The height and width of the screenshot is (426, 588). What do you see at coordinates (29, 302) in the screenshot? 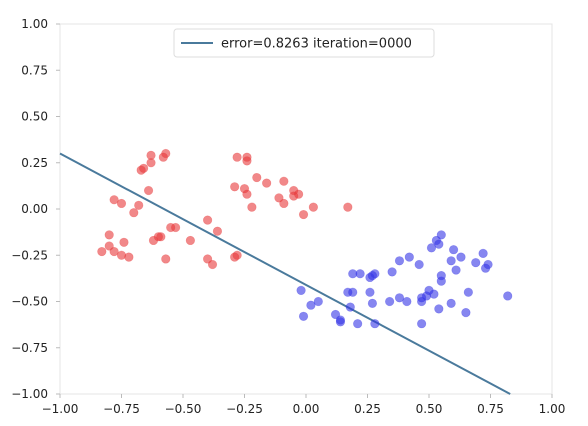
I see `y-tick-label: −0.50` at bounding box center [29, 302].